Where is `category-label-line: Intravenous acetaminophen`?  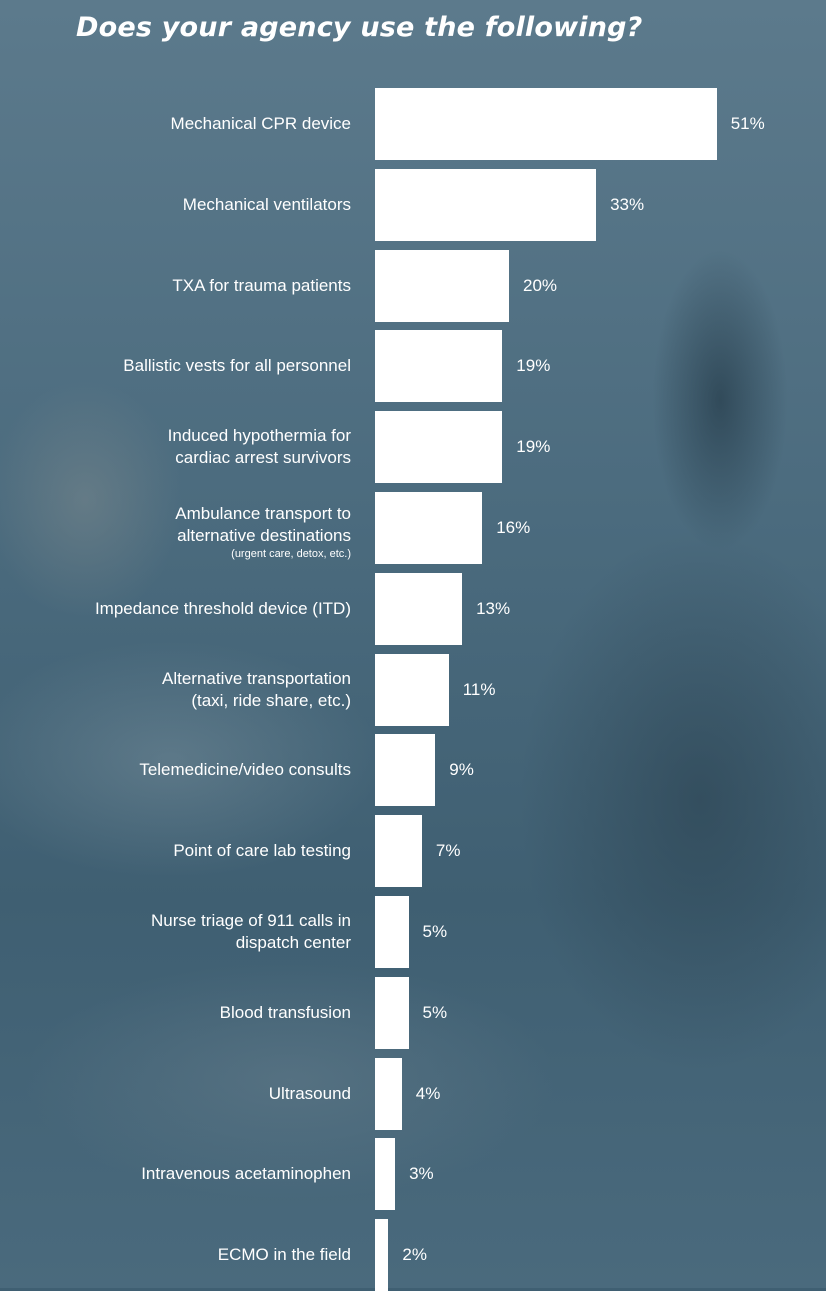 category-label-line: Intravenous acetaminophen is located at coordinates (246, 1174).